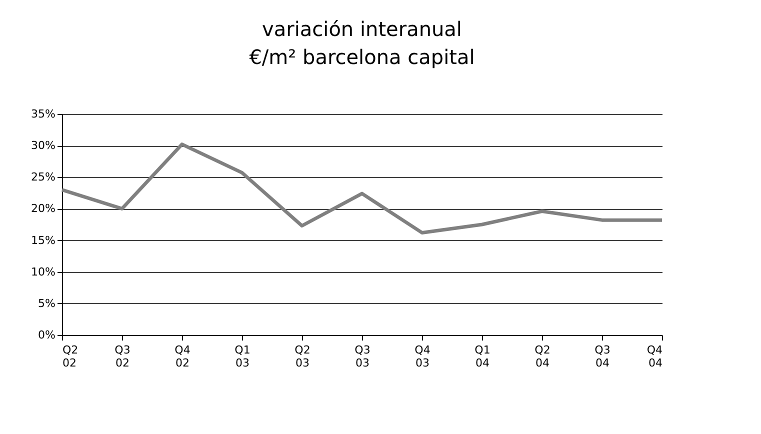  Describe the element at coordinates (182, 357) in the screenshot. I see `x-tick-label: Q4 02` at that location.